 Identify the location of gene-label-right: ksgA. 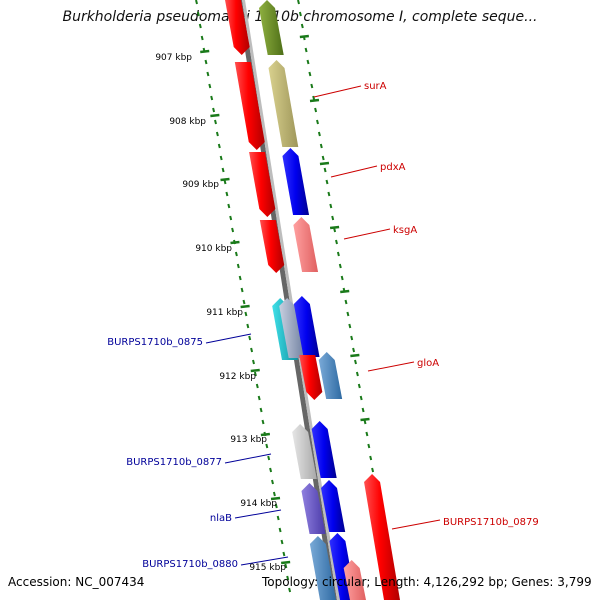
(405, 230).